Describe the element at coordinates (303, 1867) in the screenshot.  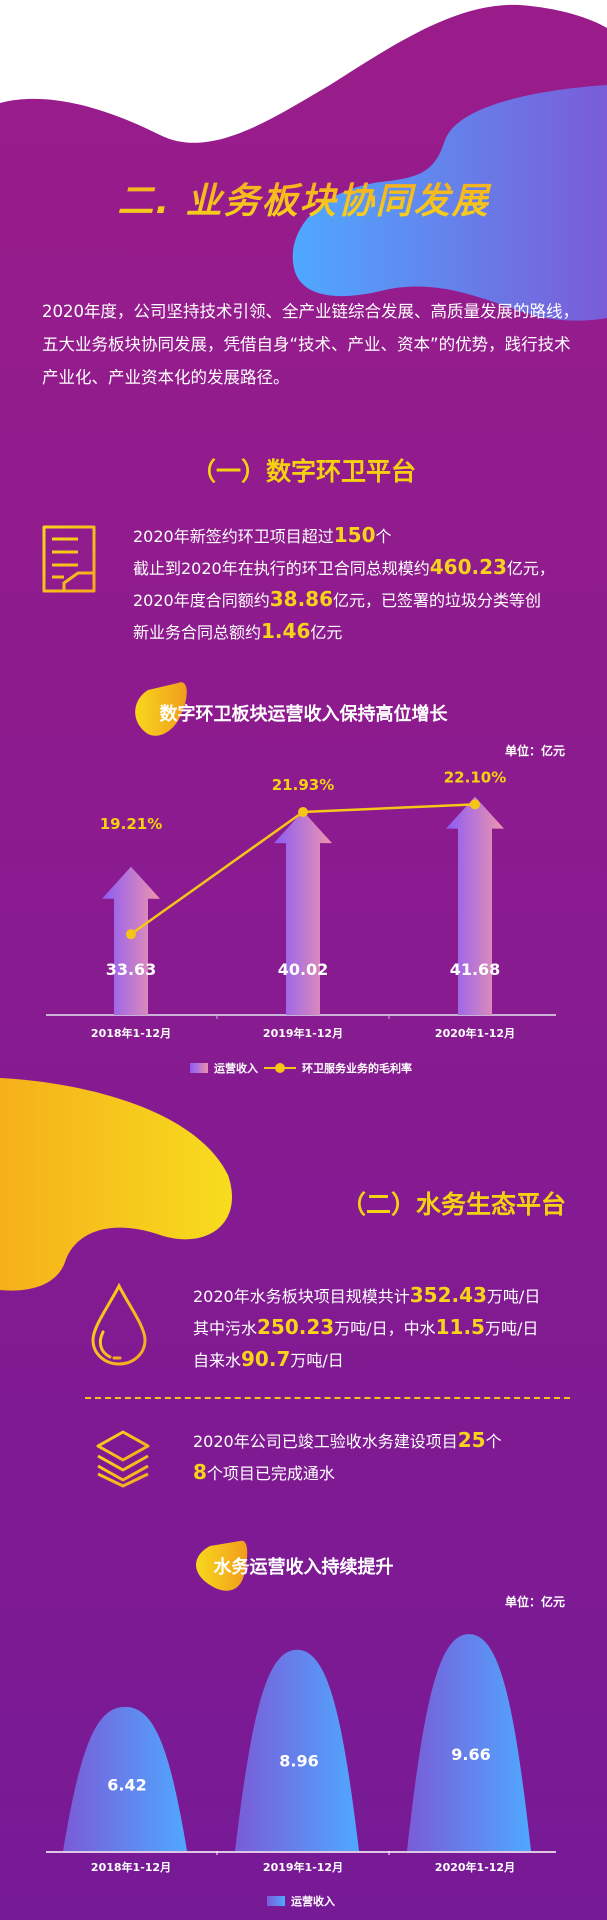
I see `chart2-category: 2019年1-12月` at that location.